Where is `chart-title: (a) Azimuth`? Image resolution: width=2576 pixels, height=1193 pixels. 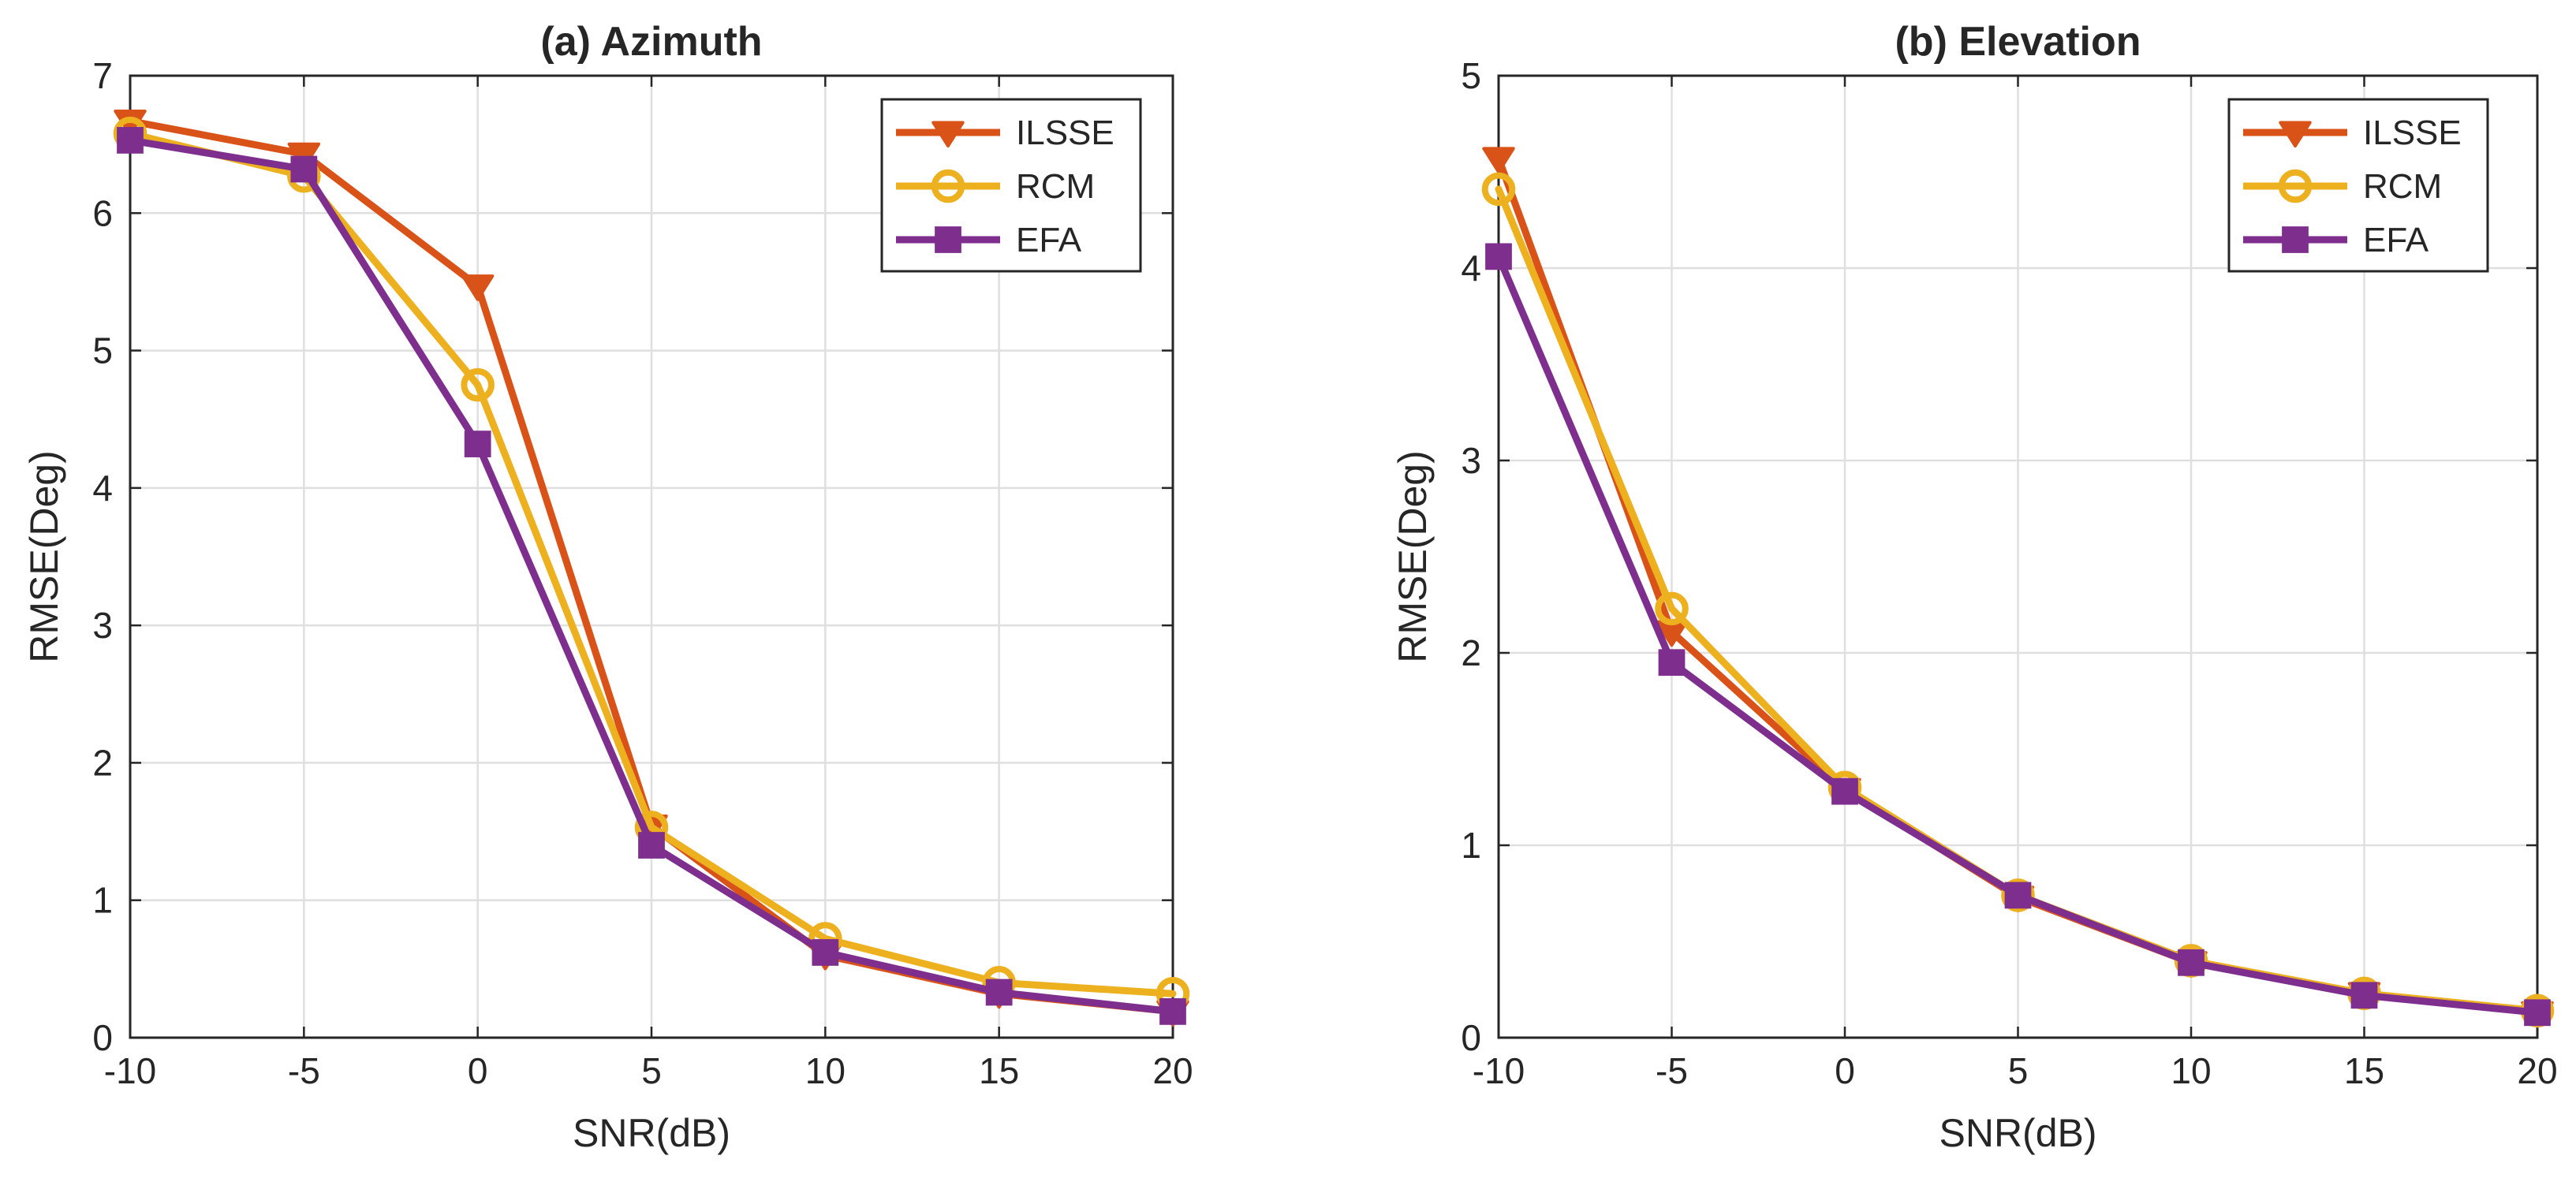 chart-title: (a) Azimuth is located at coordinates (651, 42).